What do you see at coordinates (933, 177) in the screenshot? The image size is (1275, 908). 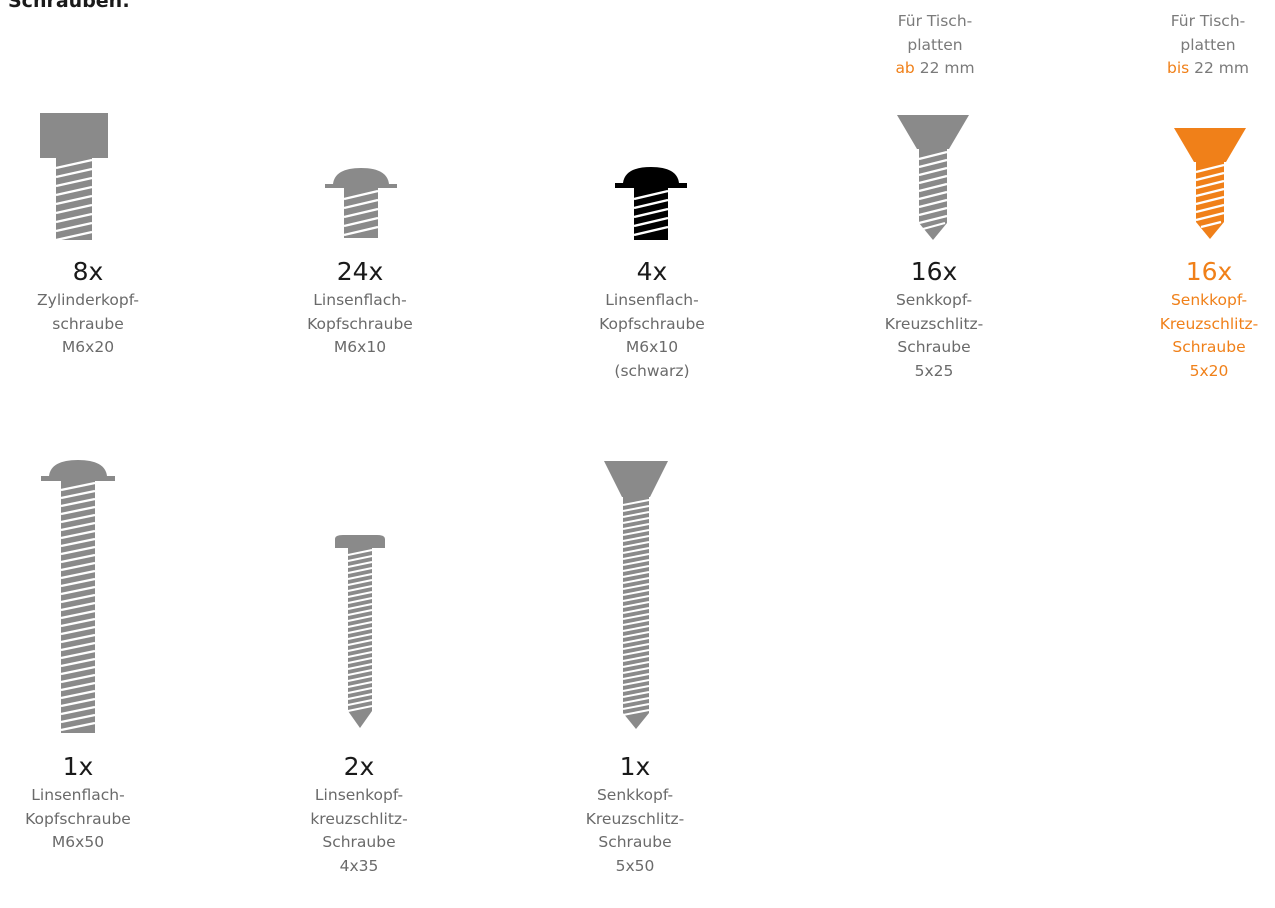 I see `countersunk-screw-icon` at bounding box center [933, 177].